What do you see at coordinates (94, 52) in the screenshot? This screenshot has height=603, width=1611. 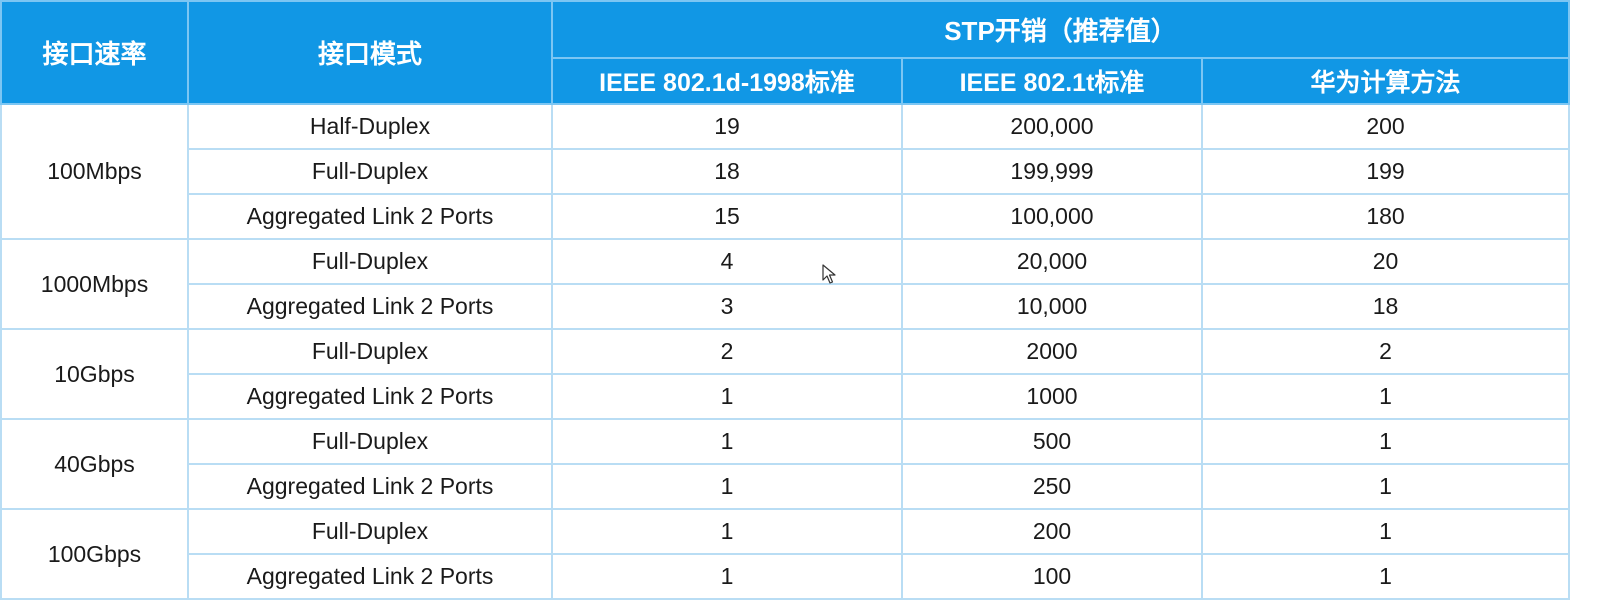 I see `header-speed: 接口速率` at bounding box center [94, 52].